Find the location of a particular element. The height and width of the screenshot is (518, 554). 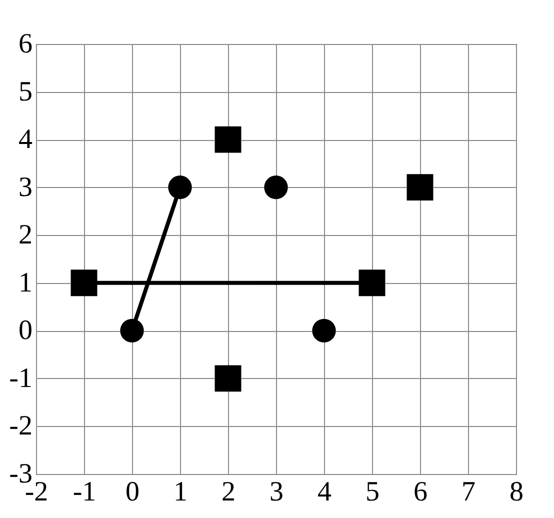

x-tick-label: 4 is located at coordinates (325, 492).